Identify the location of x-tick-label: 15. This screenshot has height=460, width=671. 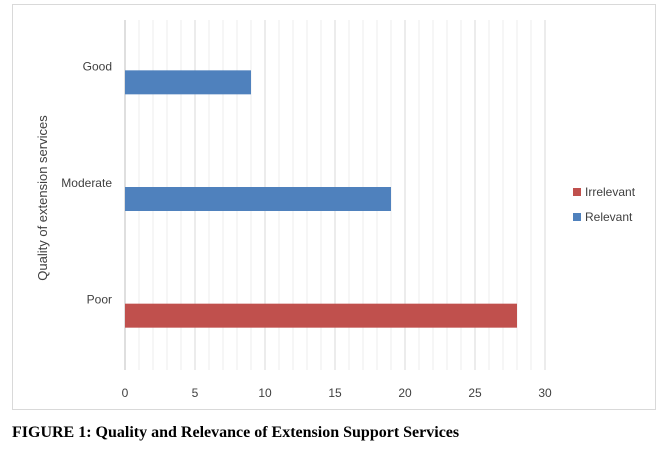
(335, 393).